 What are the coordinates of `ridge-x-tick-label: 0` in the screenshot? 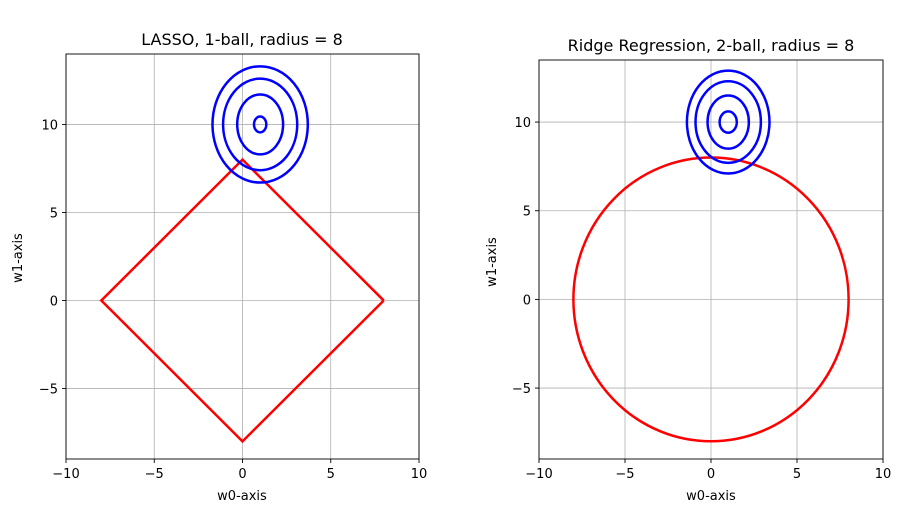 It's located at (711, 474).